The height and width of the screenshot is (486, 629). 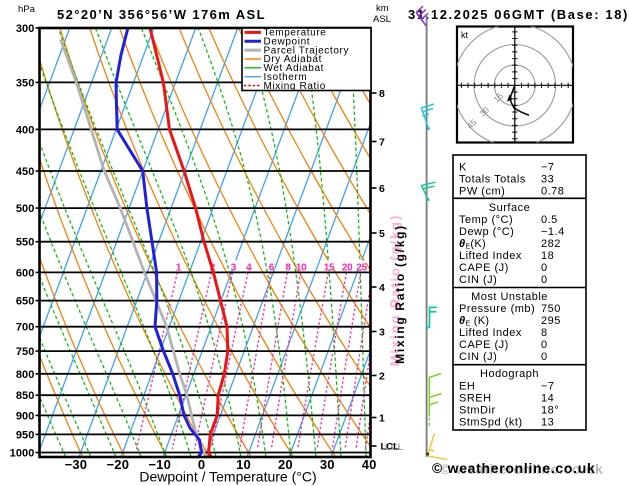 What do you see at coordinates (286, 77) in the screenshot?
I see `svg-text: Isotherm` at bounding box center [286, 77].